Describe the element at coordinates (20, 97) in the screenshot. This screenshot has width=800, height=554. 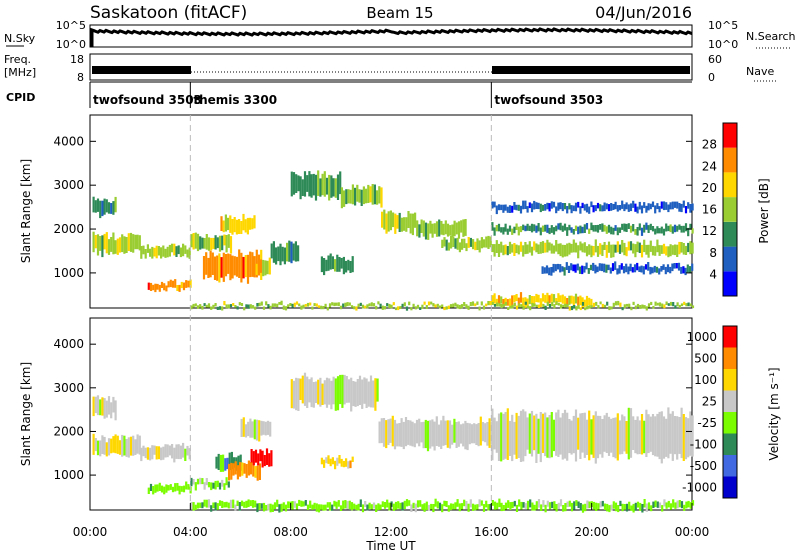
I see `cpid-label: CPID` at that location.